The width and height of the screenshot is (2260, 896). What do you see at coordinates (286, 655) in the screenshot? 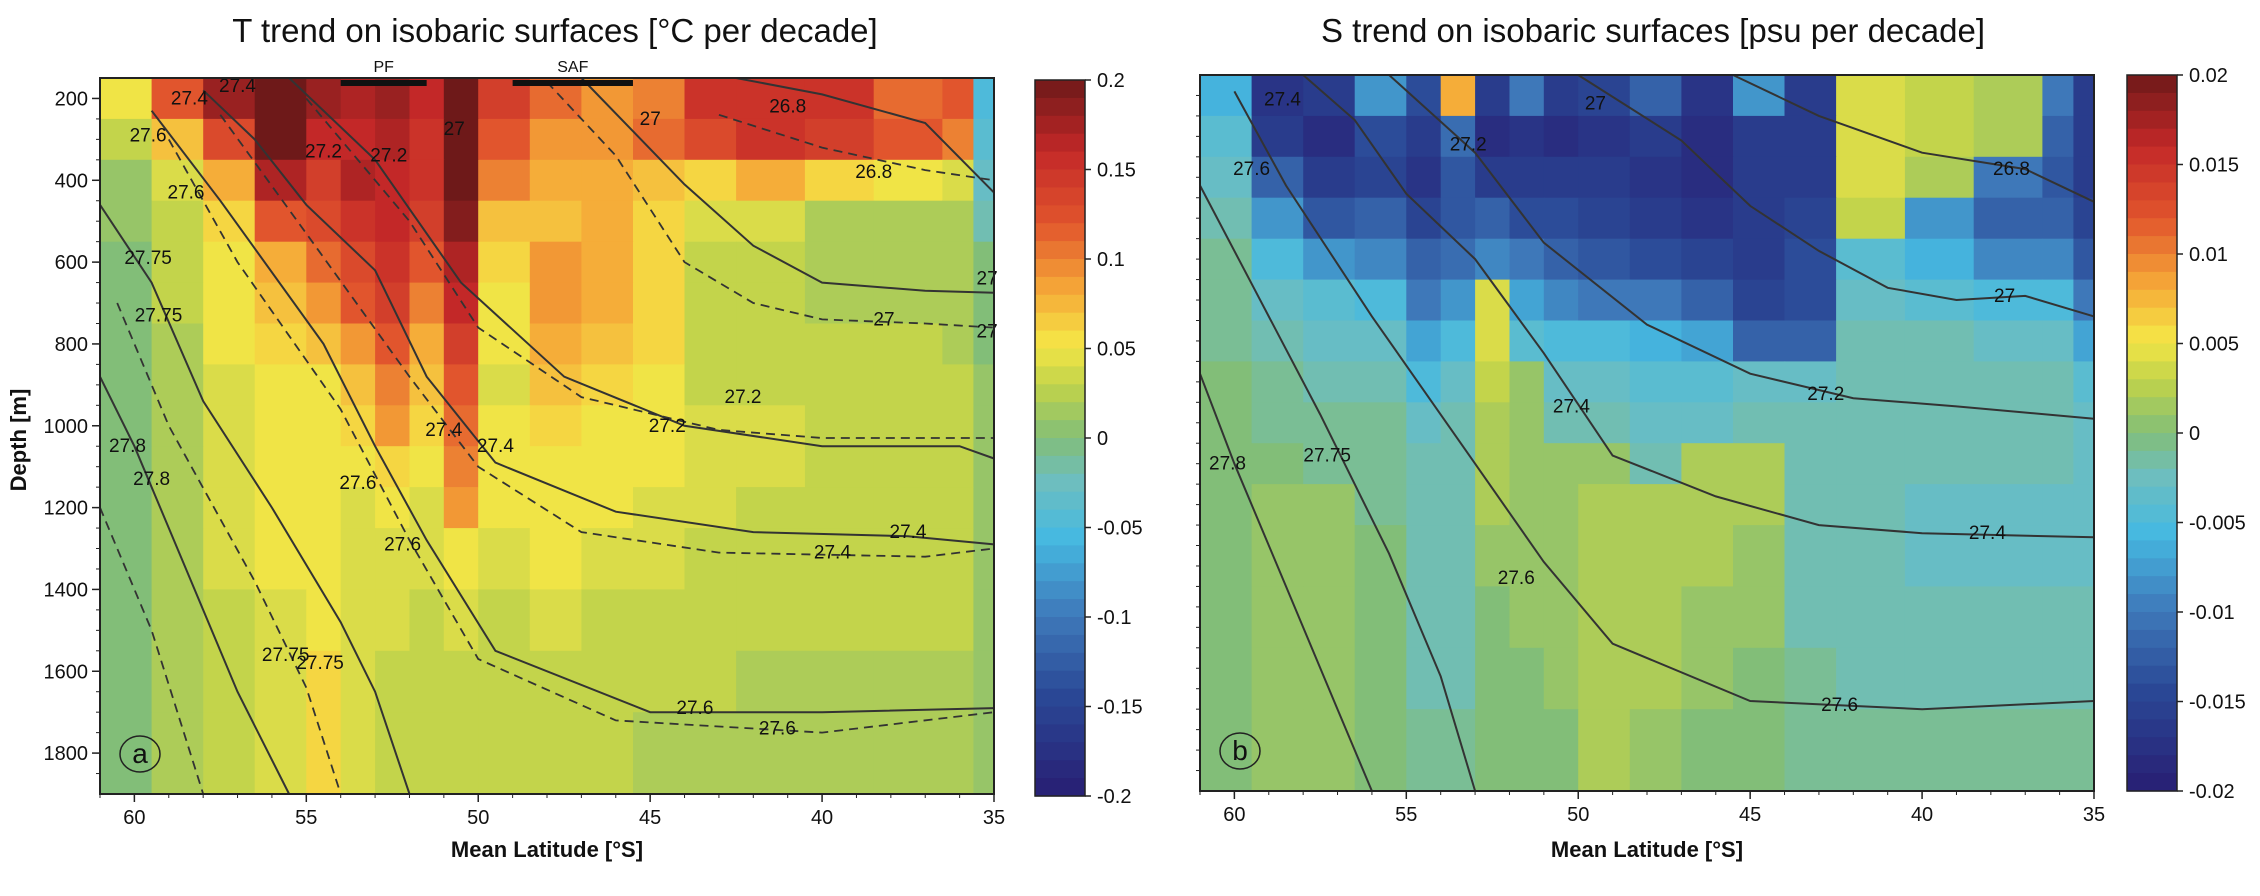
I see `contour-label: 27.75` at bounding box center [286, 655].